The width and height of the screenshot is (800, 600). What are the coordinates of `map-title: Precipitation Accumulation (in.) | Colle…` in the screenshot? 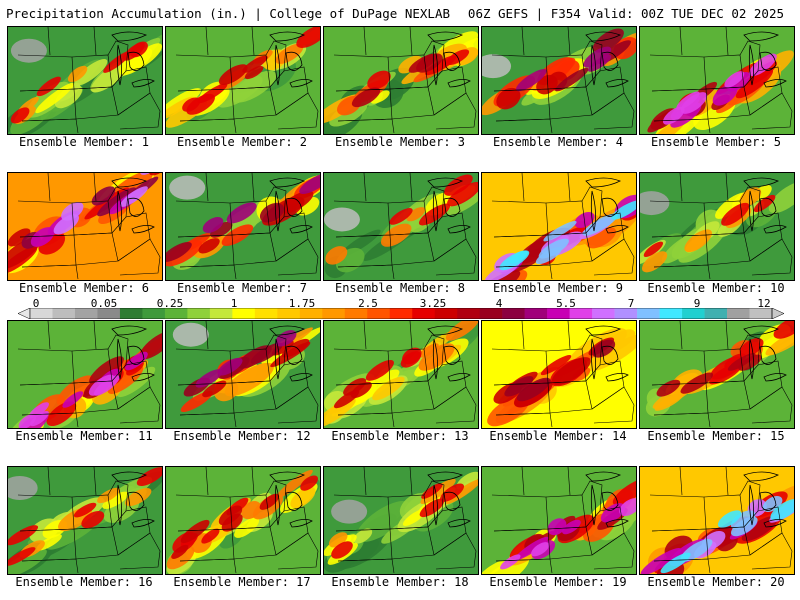 It's located at (228, 13).